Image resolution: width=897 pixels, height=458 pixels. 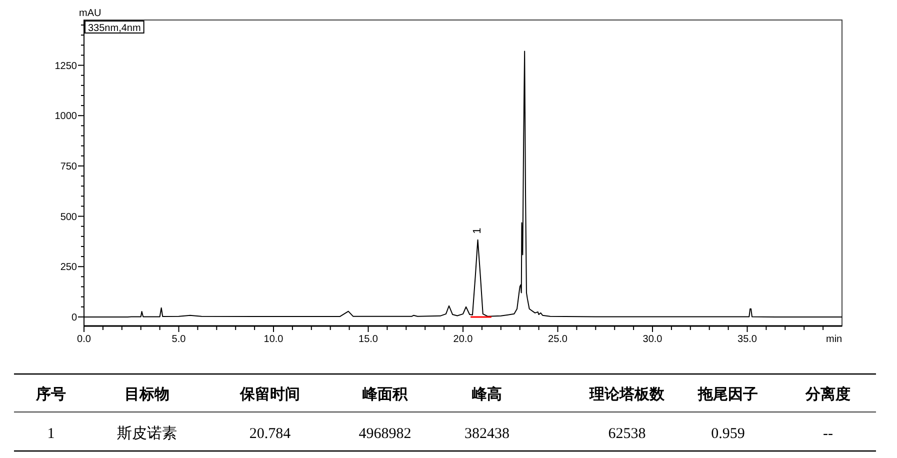 I want to click on text: 0.959, so click(x=728, y=434).